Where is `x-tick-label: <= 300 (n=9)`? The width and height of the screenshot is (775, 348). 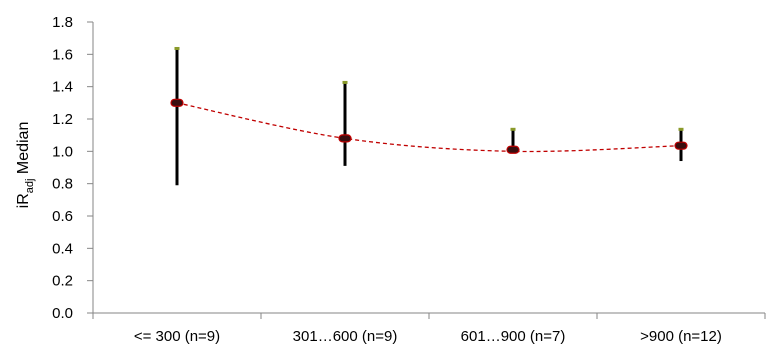 x-tick-label: <= 300 (n=9) is located at coordinates (177, 336).